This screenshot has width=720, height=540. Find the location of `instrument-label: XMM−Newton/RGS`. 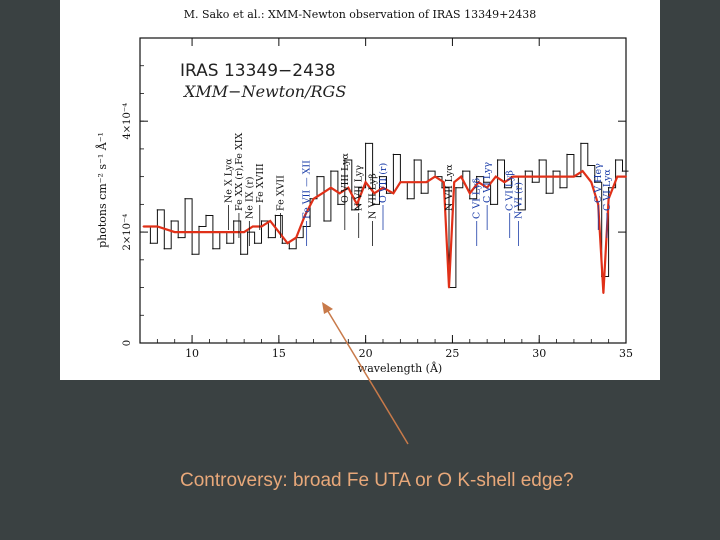

instrument-label: XMM−Newton/RGS is located at coordinates (264, 91).